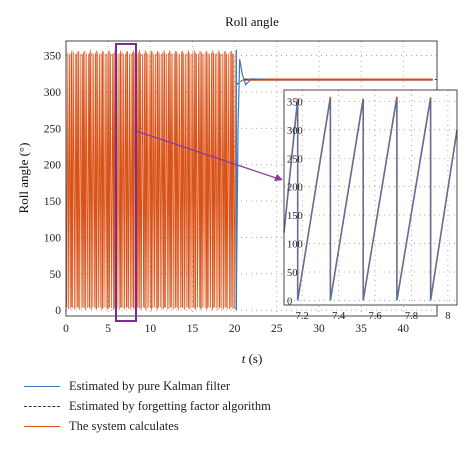 This screenshot has width=474, height=455. What do you see at coordinates (42, 386) in the screenshot?
I see `legend-swatch-kalman` at bounding box center [42, 386].